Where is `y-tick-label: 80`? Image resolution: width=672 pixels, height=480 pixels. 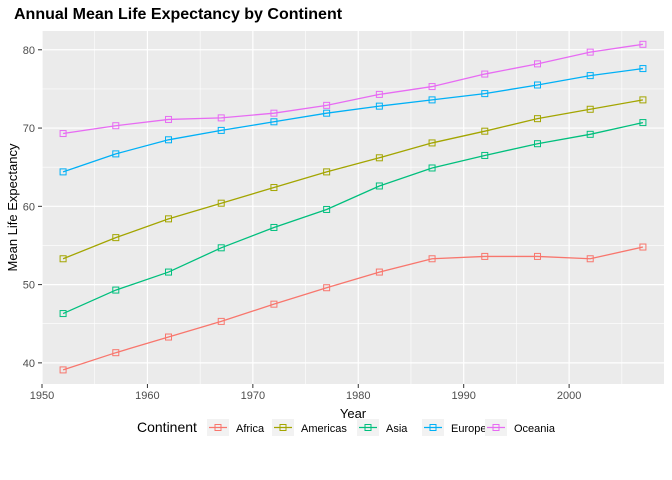 y-tick-label: 80 is located at coordinates (29, 51).